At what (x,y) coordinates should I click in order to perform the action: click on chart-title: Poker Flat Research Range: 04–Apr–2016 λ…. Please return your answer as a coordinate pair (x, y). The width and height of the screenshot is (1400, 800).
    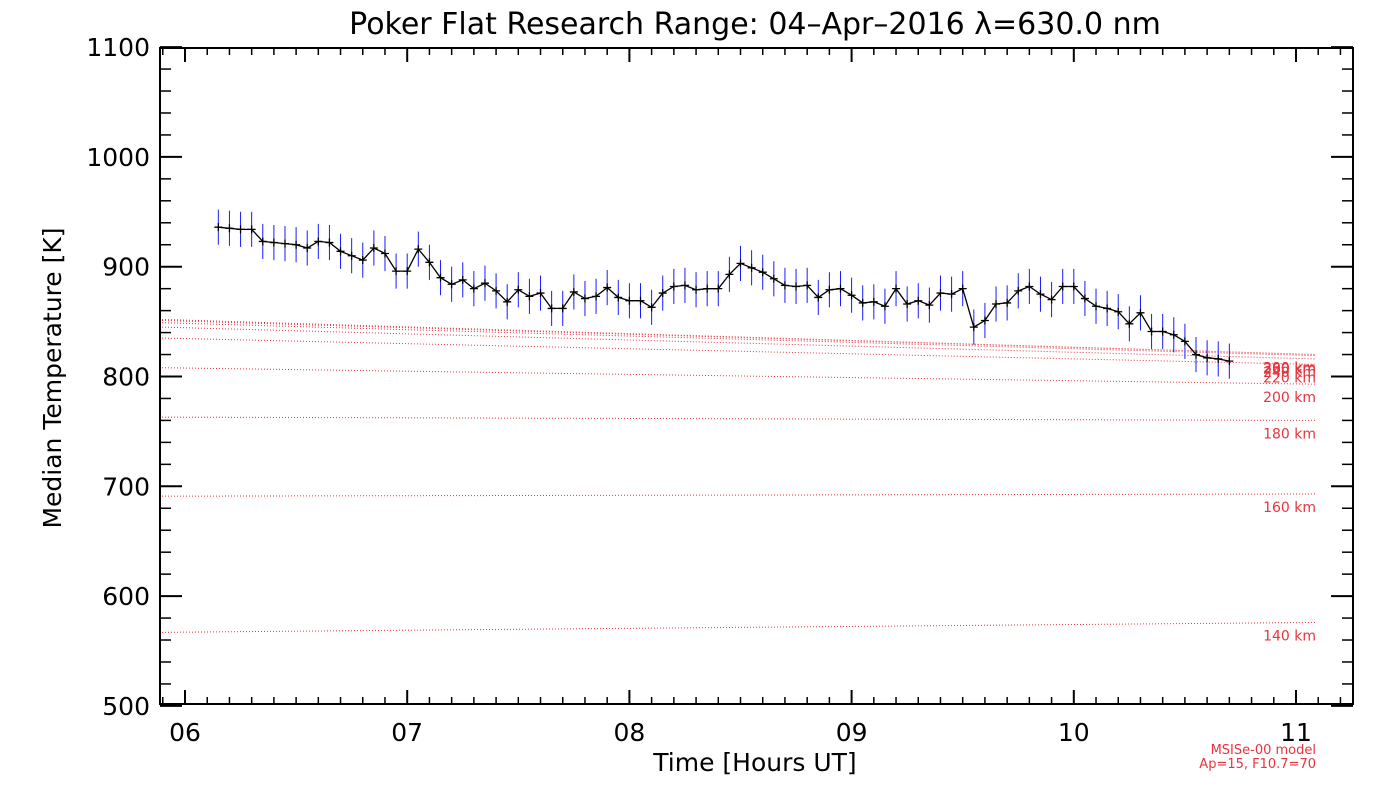
    Looking at the image, I should click on (755, 24).